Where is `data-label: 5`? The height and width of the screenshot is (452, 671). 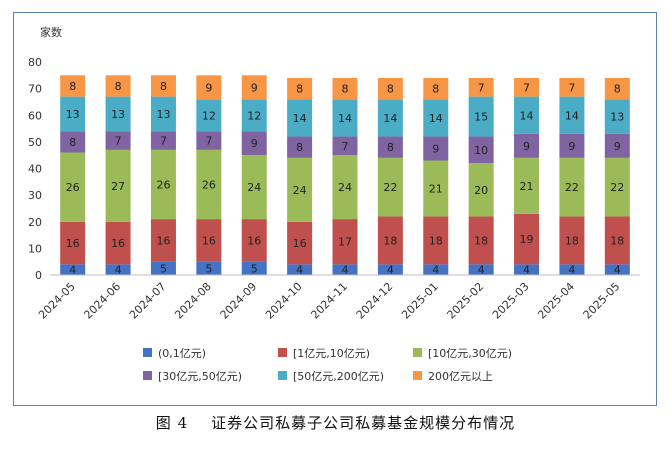
data-label: 5 is located at coordinates (254, 268).